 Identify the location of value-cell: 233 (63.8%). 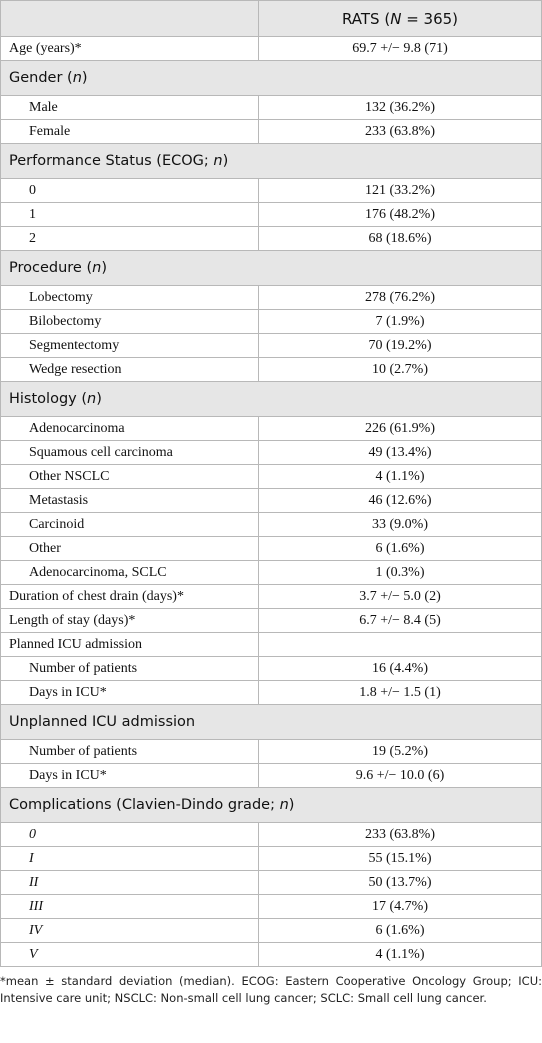
(400, 131).